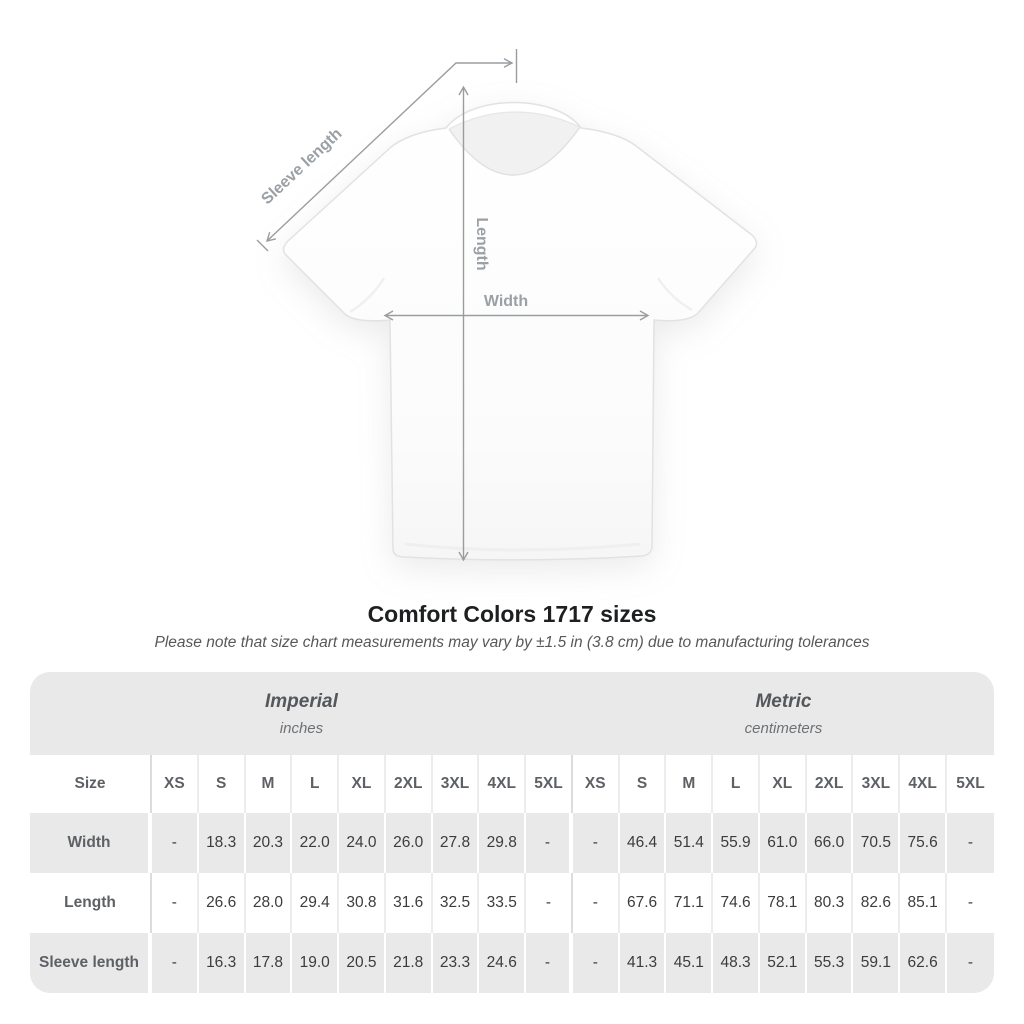  I want to click on table-cell: 66.0, so click(830, 843).